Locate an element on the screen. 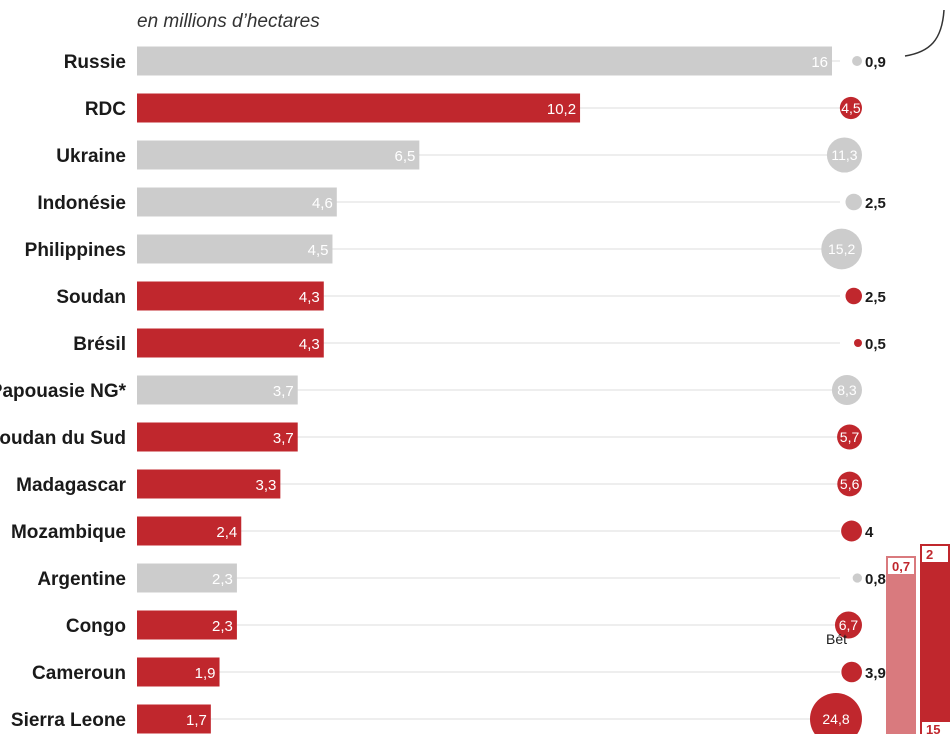 Image resolution: width=952 pixels, height=734 pixels. chart-row: RDC 10,2 4,5 is located at coordinates (473, 108).